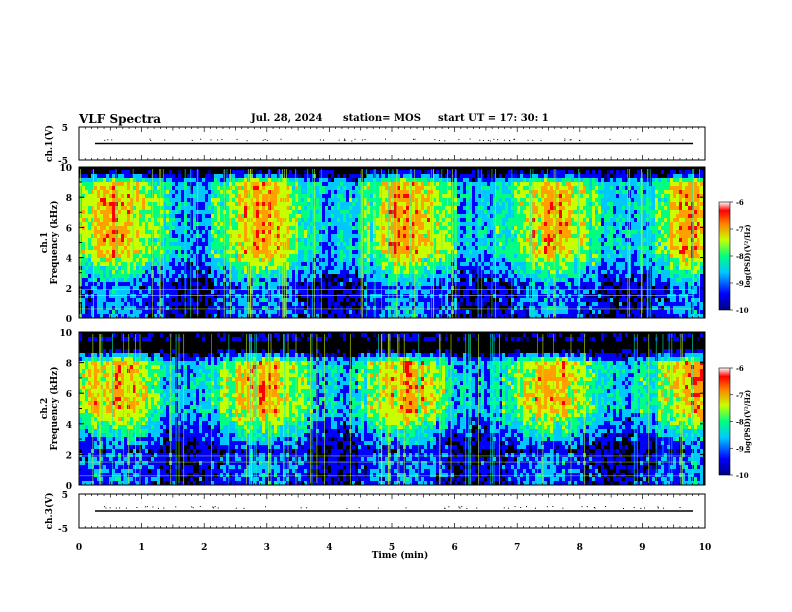  What do you see at coordinates (65, 129) in the screenshot?
I see `ch1-wave-ytick-label: 5` at bounding box center [65, 129].